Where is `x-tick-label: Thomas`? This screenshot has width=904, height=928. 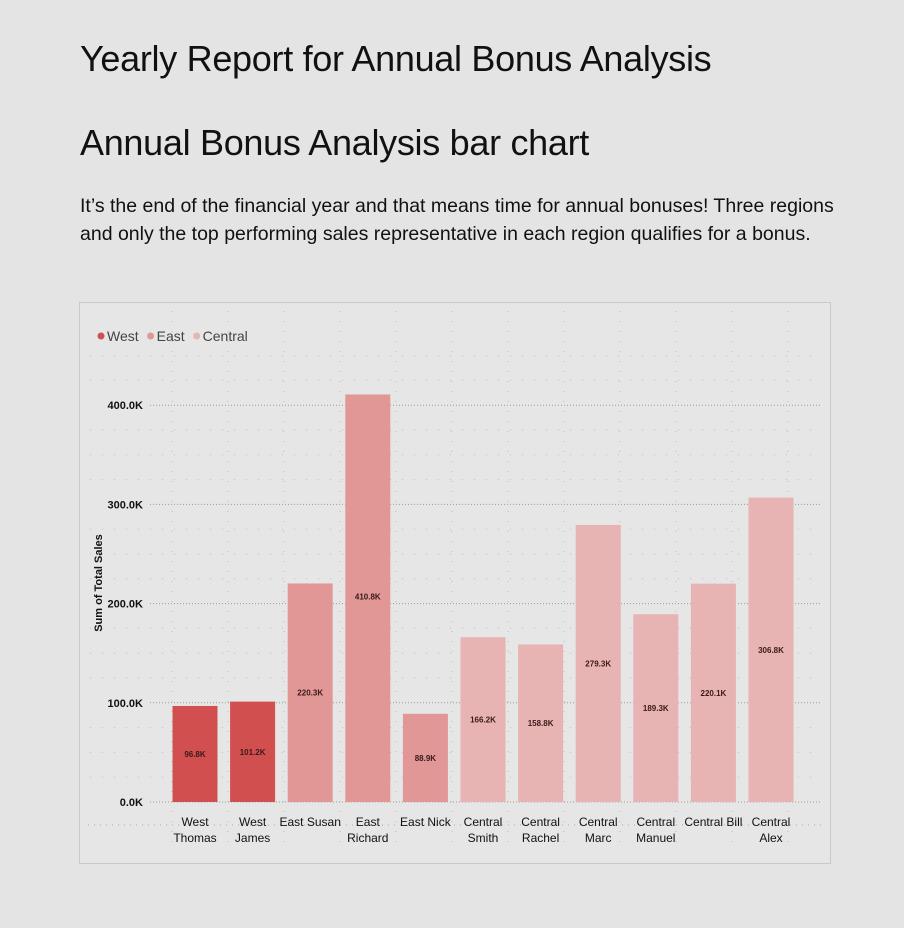
x-tick-label: Thomas is located at coordinates (194, 838).